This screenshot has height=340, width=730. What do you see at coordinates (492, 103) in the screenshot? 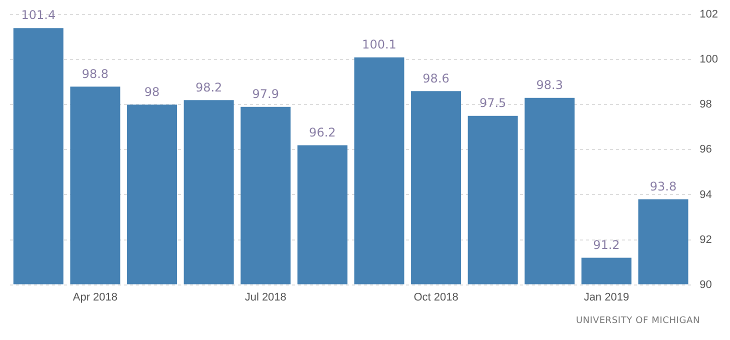
I see `data-label: 97.5` at bounding box center [492, 103].